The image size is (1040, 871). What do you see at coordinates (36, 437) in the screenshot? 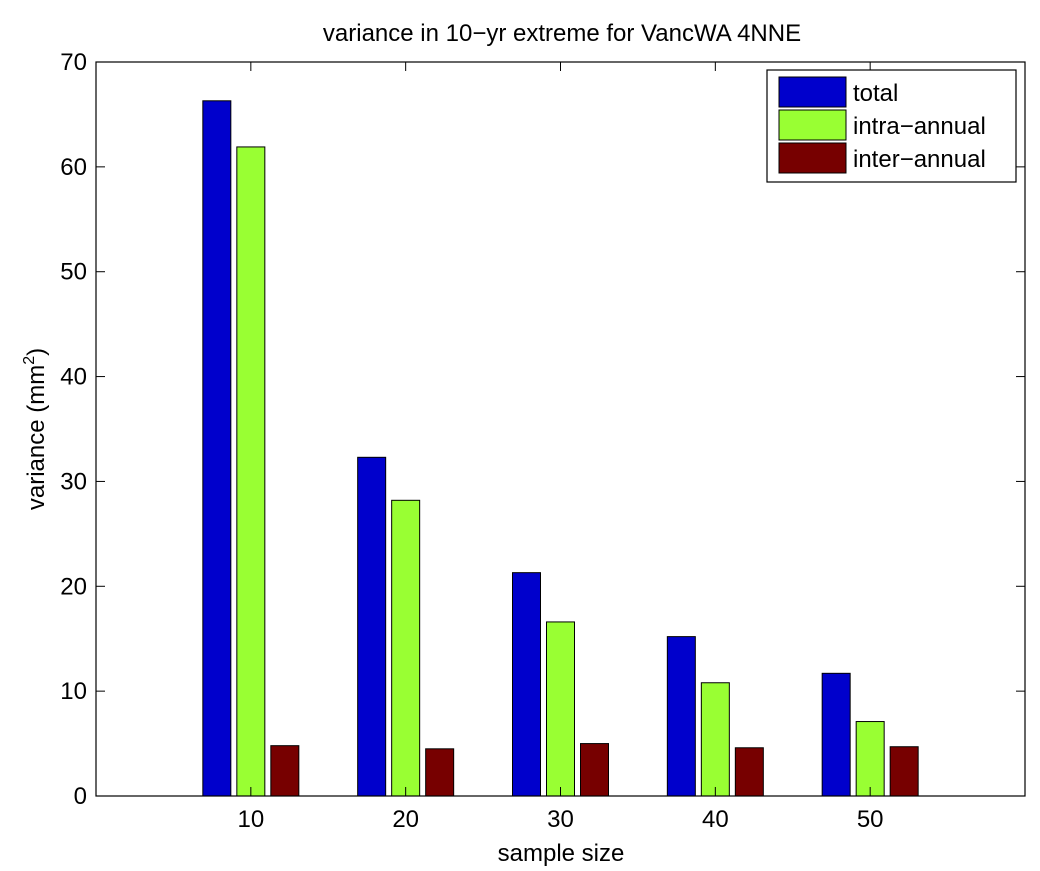
I see `y-axis-label-main: variance (mm` at bounding box center [36, 437].